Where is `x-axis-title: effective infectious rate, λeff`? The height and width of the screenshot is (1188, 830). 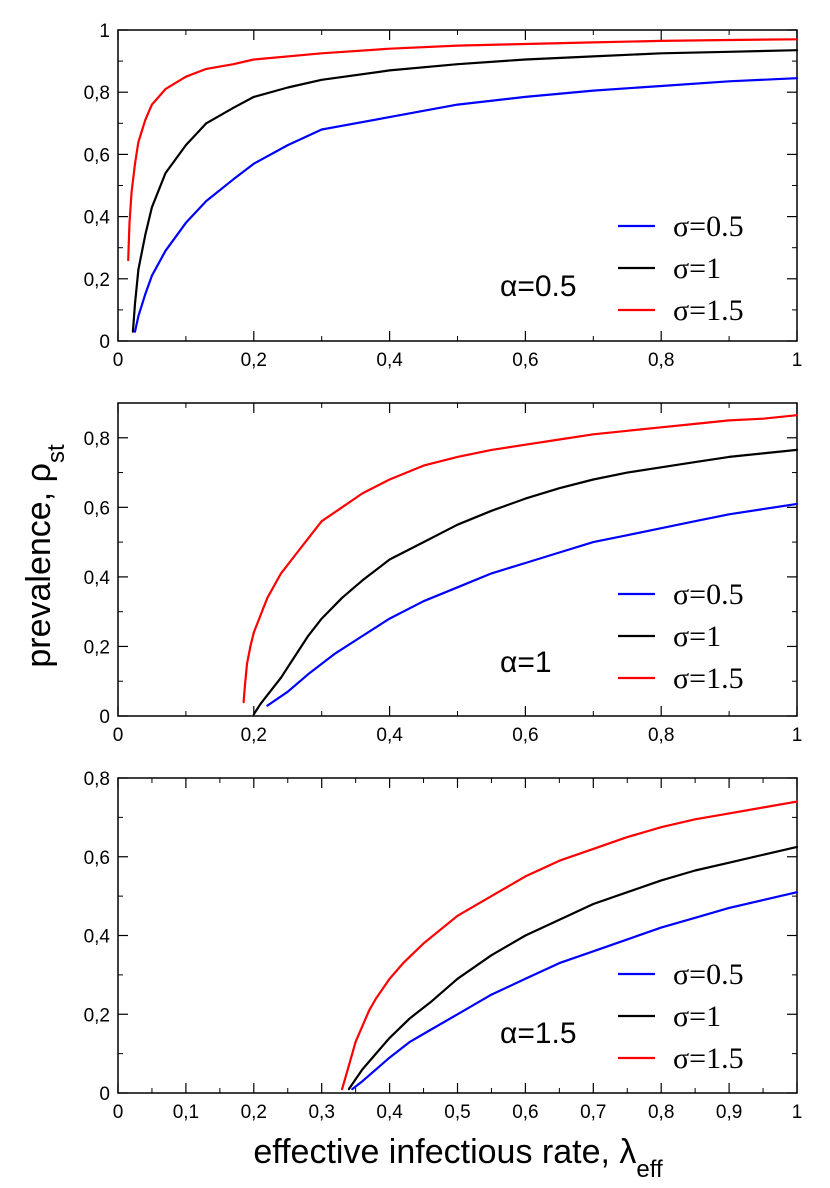 x-axis-title: effective infectious rate, λeff is located at coordinates (458, 1158).